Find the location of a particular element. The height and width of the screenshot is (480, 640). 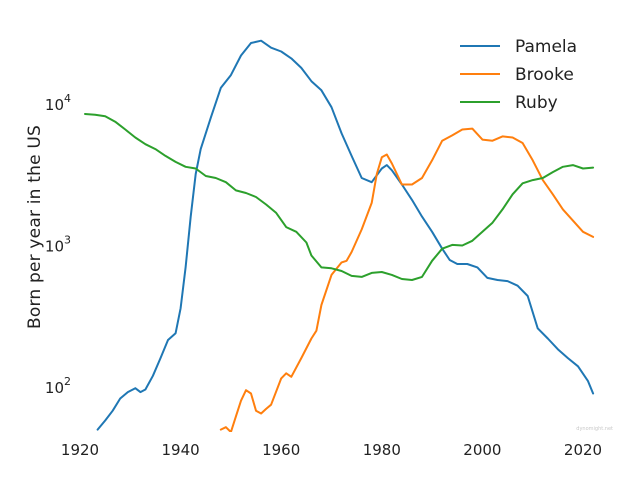

x-tick-label: 1960 is located at coordinates (281, 450).